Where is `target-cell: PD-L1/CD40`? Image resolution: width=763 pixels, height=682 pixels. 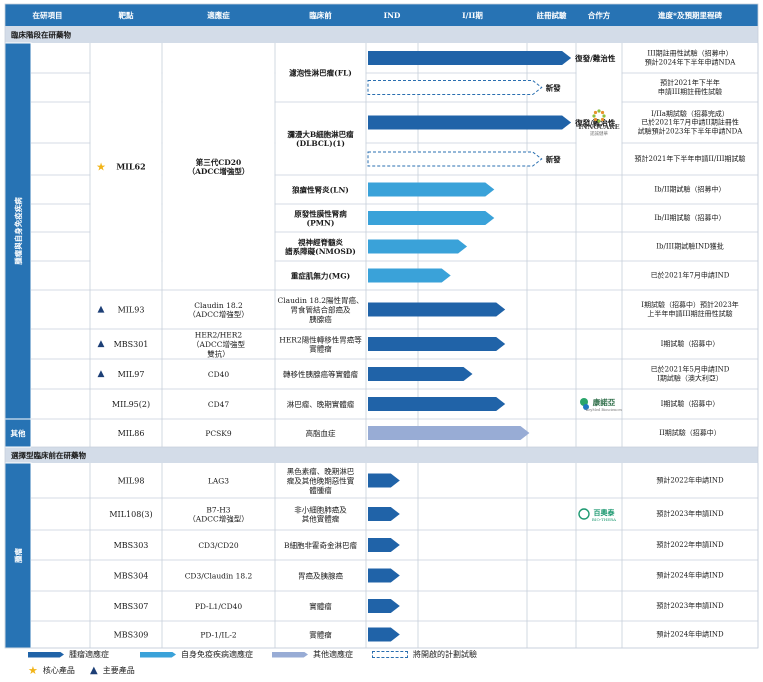 target-cell: PD-L1/CD40 is located at coordinates (219, 606).